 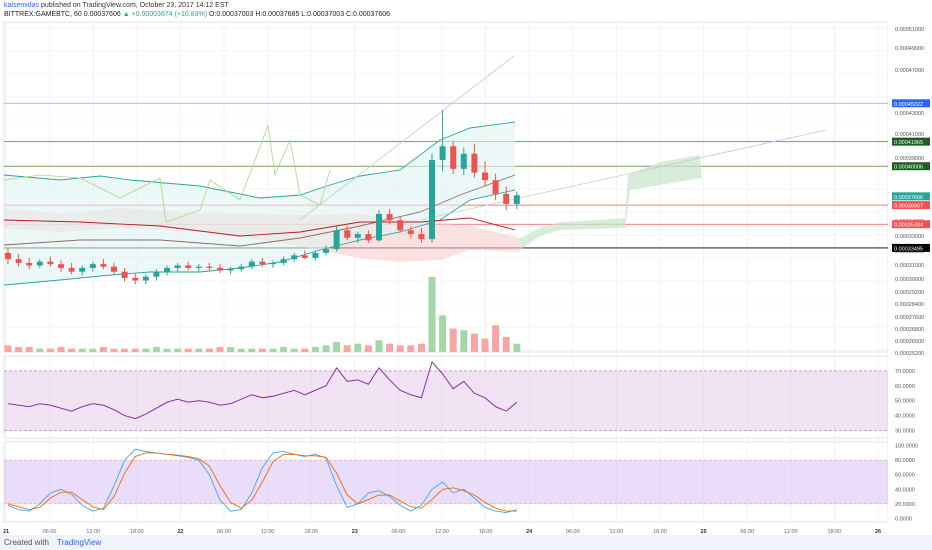 I want to click on stoch-k-line, so click(x=262, y=481).